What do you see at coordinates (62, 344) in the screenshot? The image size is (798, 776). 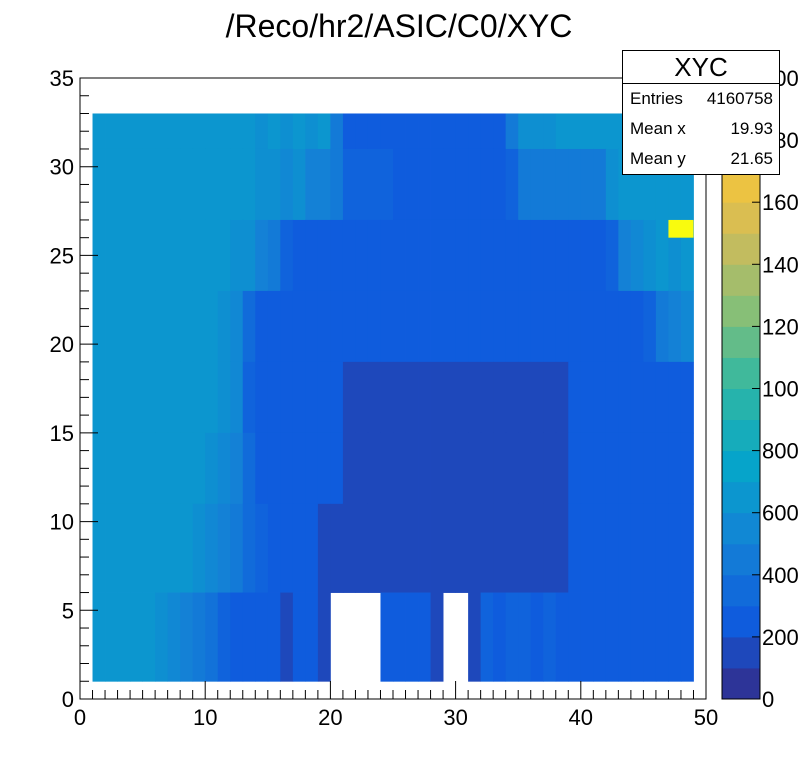 I see `y-tick-label: 20` at bounding box center [62, 344].